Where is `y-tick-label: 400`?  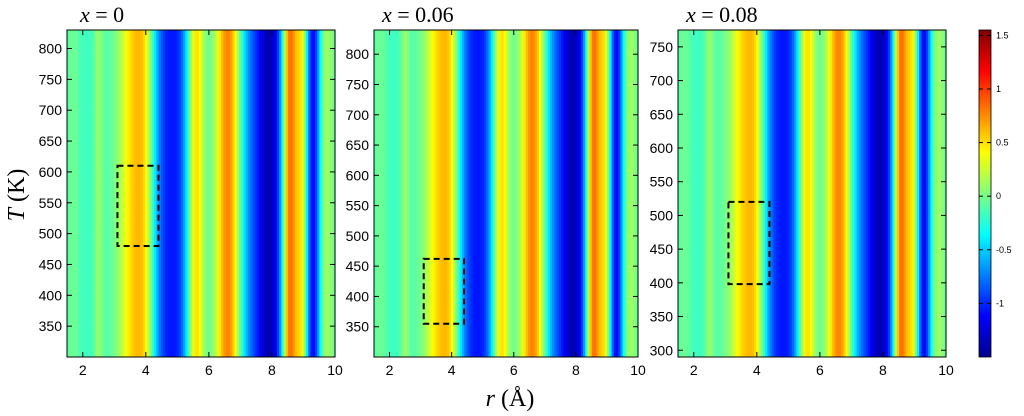 y-tick-label: 400 is located at coordinates (662, 283).